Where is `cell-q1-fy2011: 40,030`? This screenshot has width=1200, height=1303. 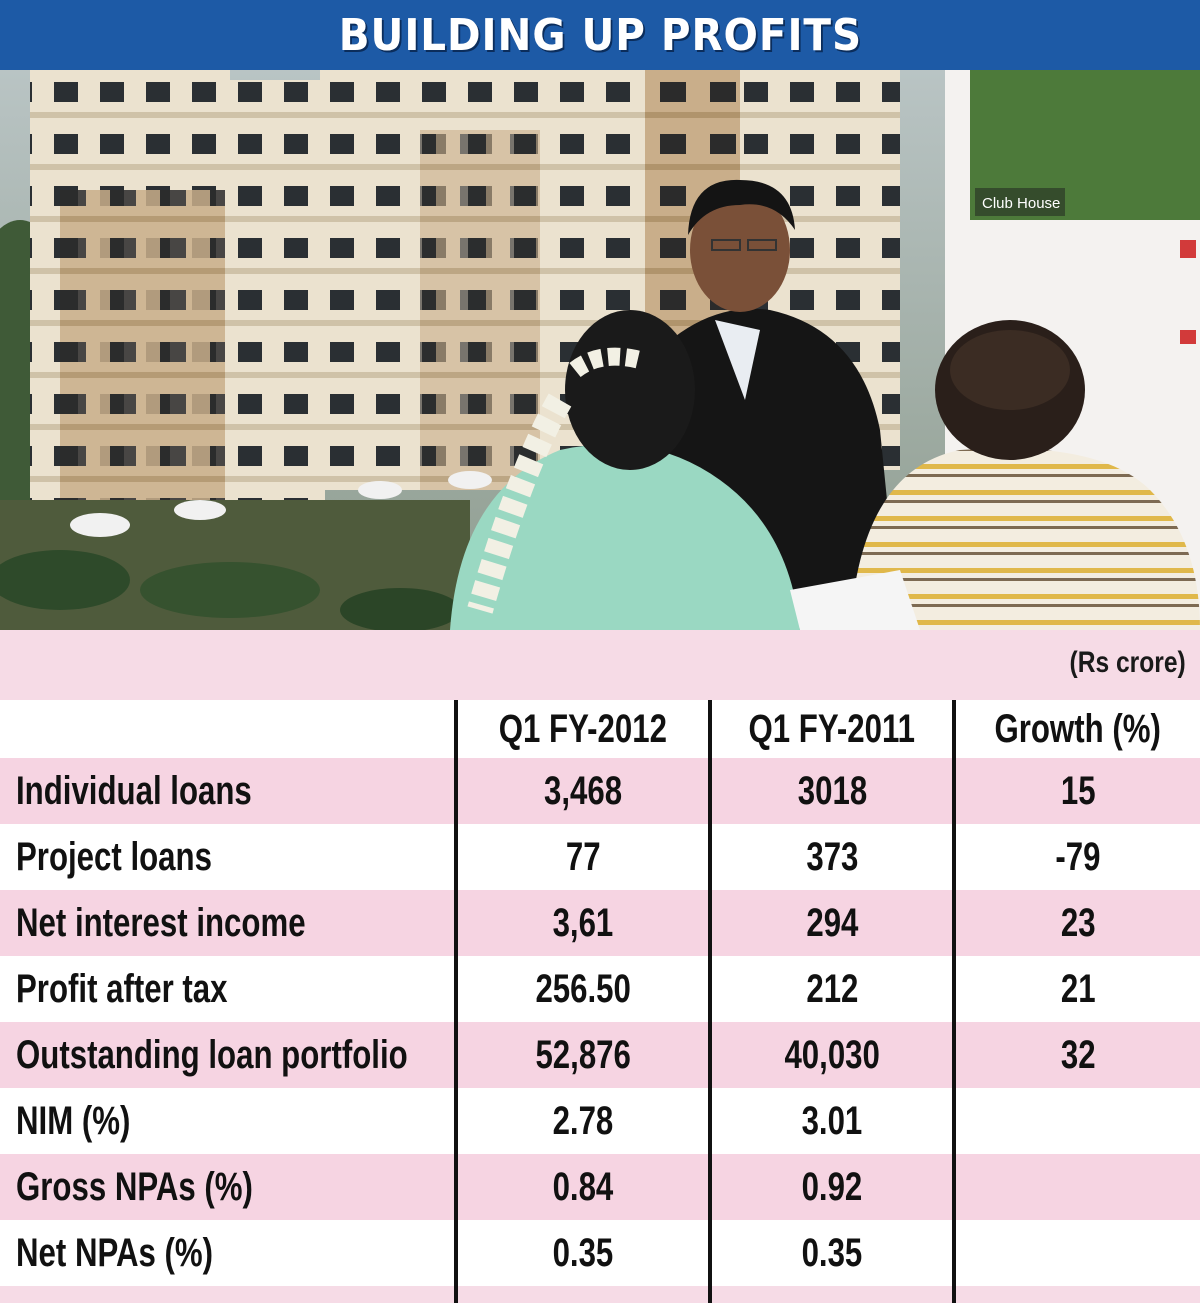 cell-q1-fy2011: 40,030 is located at coordinates (832, 1054).